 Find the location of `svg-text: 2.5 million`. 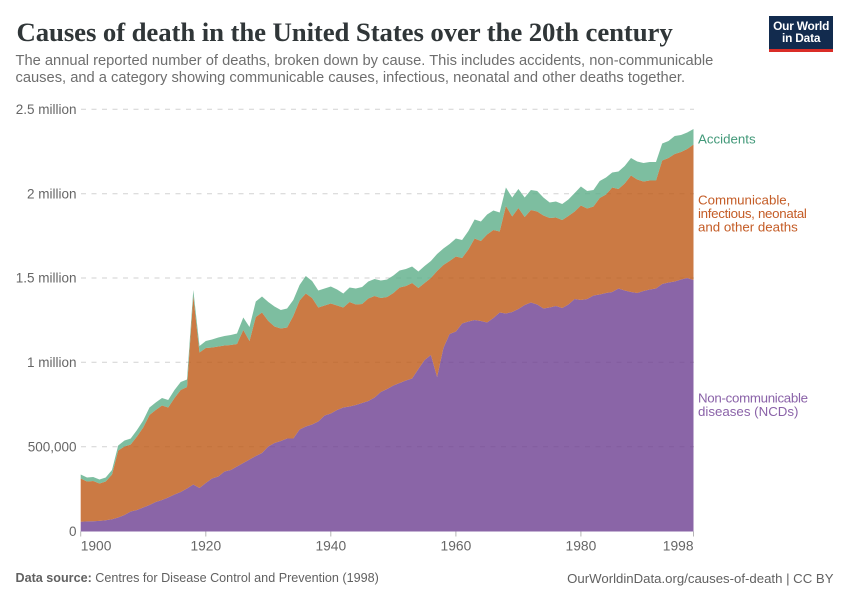

svg-text: 2.5 million is located at coordinates (46, 109).